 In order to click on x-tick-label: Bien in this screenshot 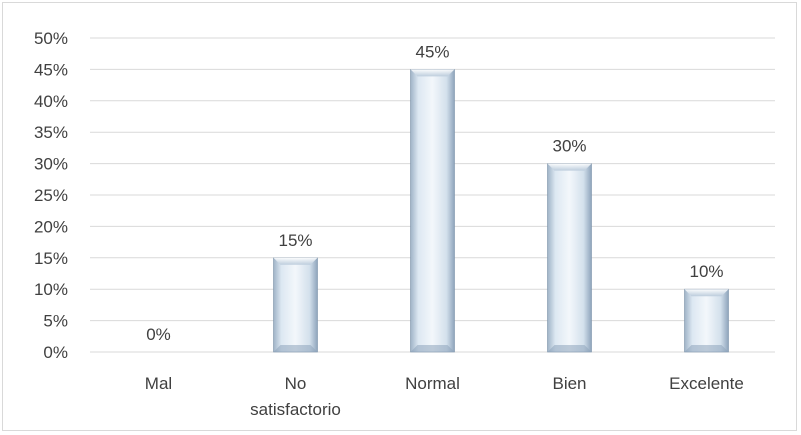, I will do `click(569, 383)`.